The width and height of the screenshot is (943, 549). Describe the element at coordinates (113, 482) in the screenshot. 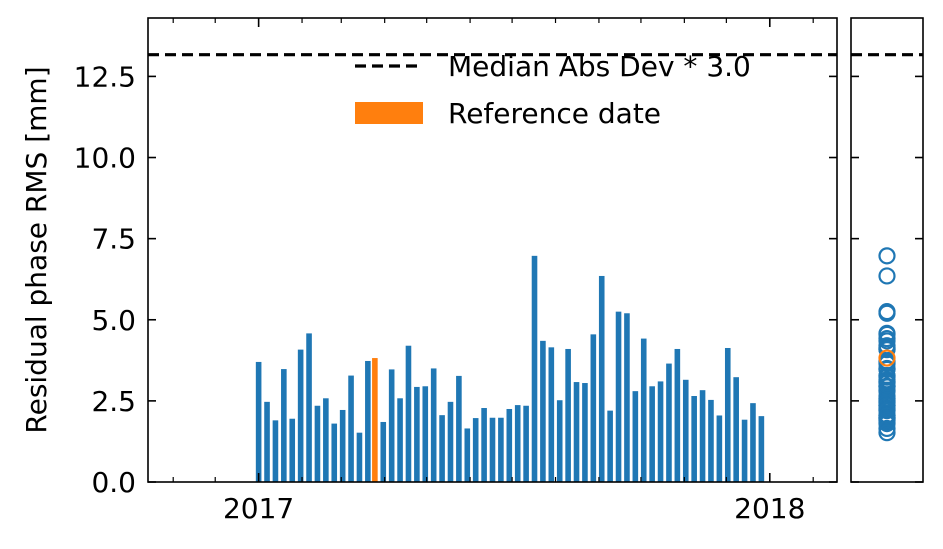

I see `y-tick-label: 0.0` at that location.